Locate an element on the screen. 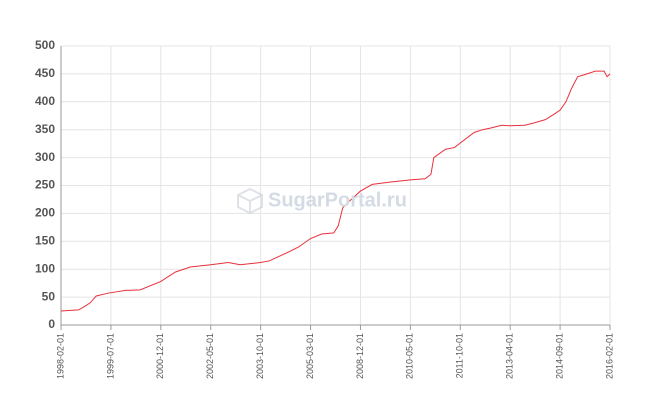 The height and width of the screenshot is (400, 650). y-tick-label: 300 is located at coordinates (45, 157).